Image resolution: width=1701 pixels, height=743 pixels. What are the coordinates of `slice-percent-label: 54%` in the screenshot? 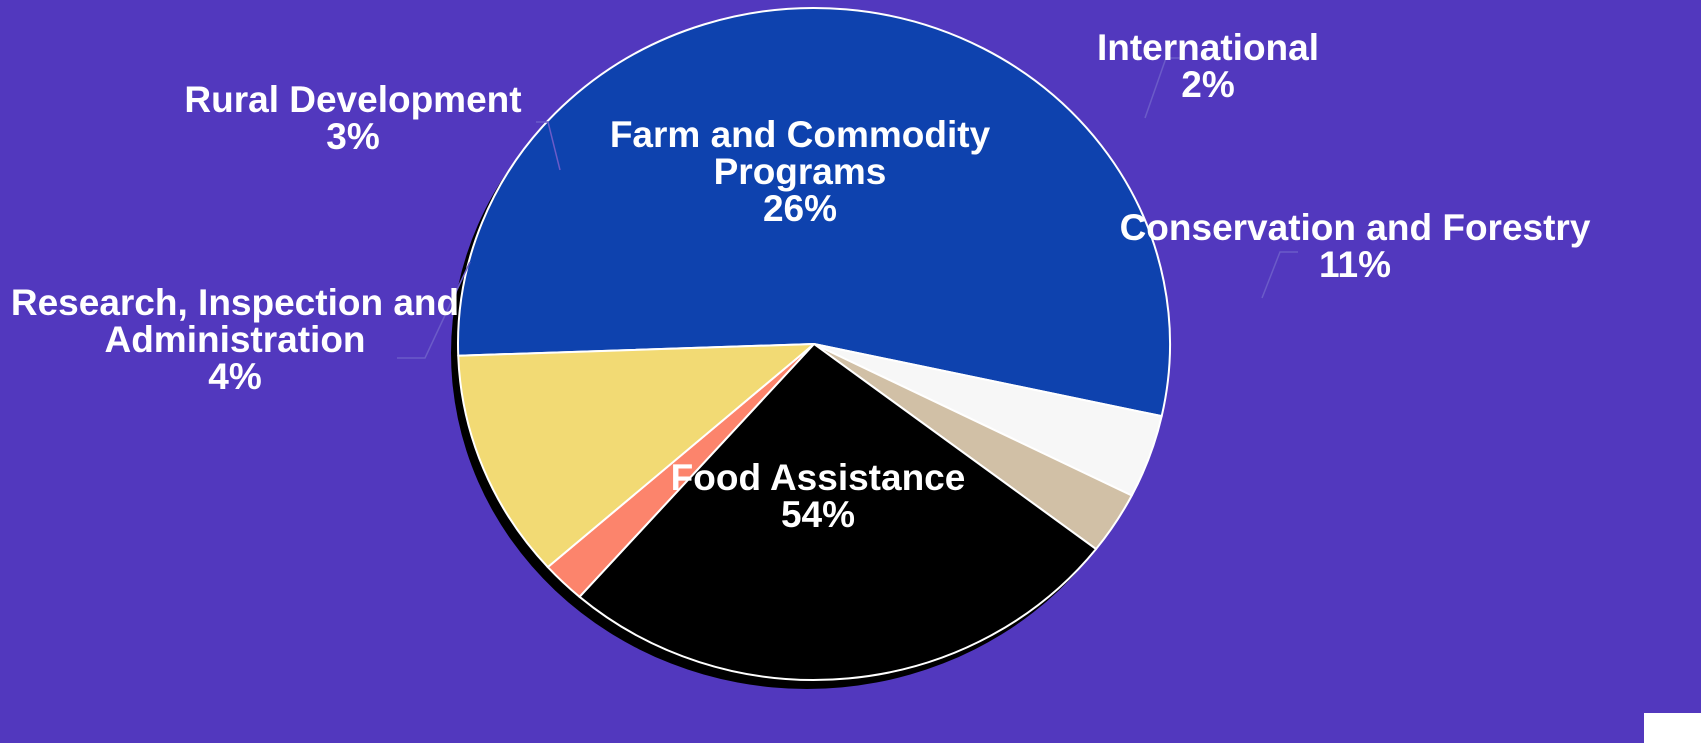 It's located at (818, 514).